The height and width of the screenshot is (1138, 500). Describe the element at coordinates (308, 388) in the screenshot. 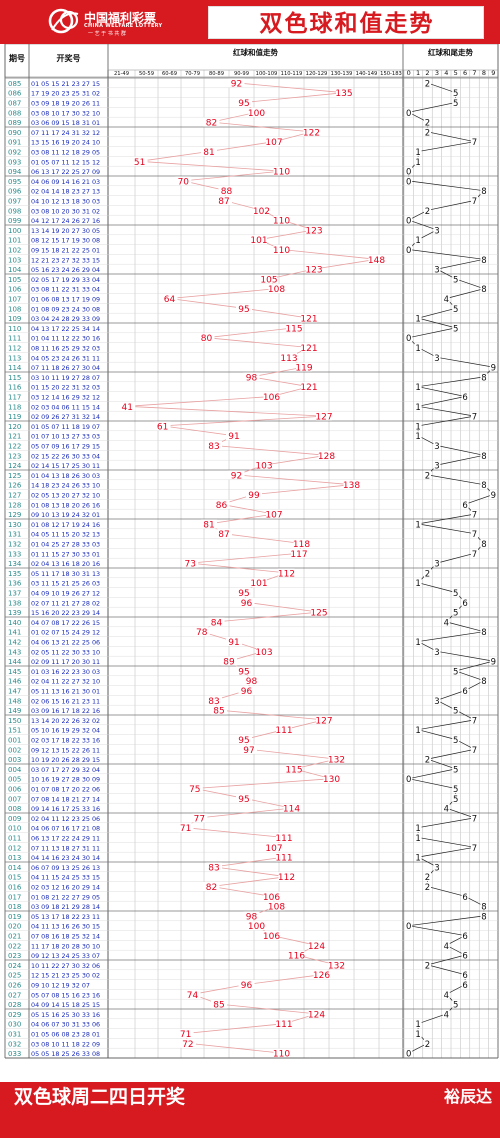

I see `sum-point: 121` at that location.